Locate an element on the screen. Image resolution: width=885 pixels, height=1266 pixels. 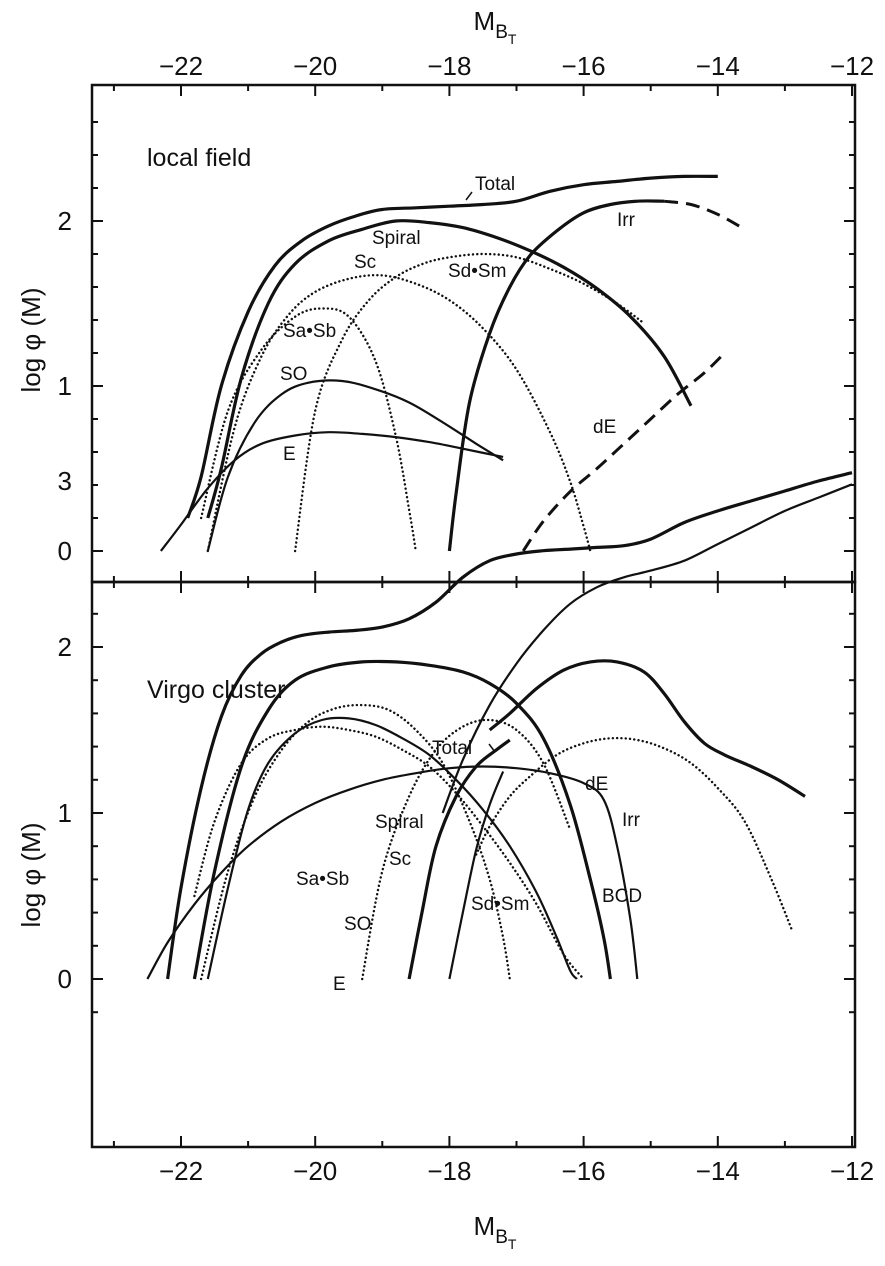
bottom-y-tick-label: 2 is located at coordinates (65, 647).